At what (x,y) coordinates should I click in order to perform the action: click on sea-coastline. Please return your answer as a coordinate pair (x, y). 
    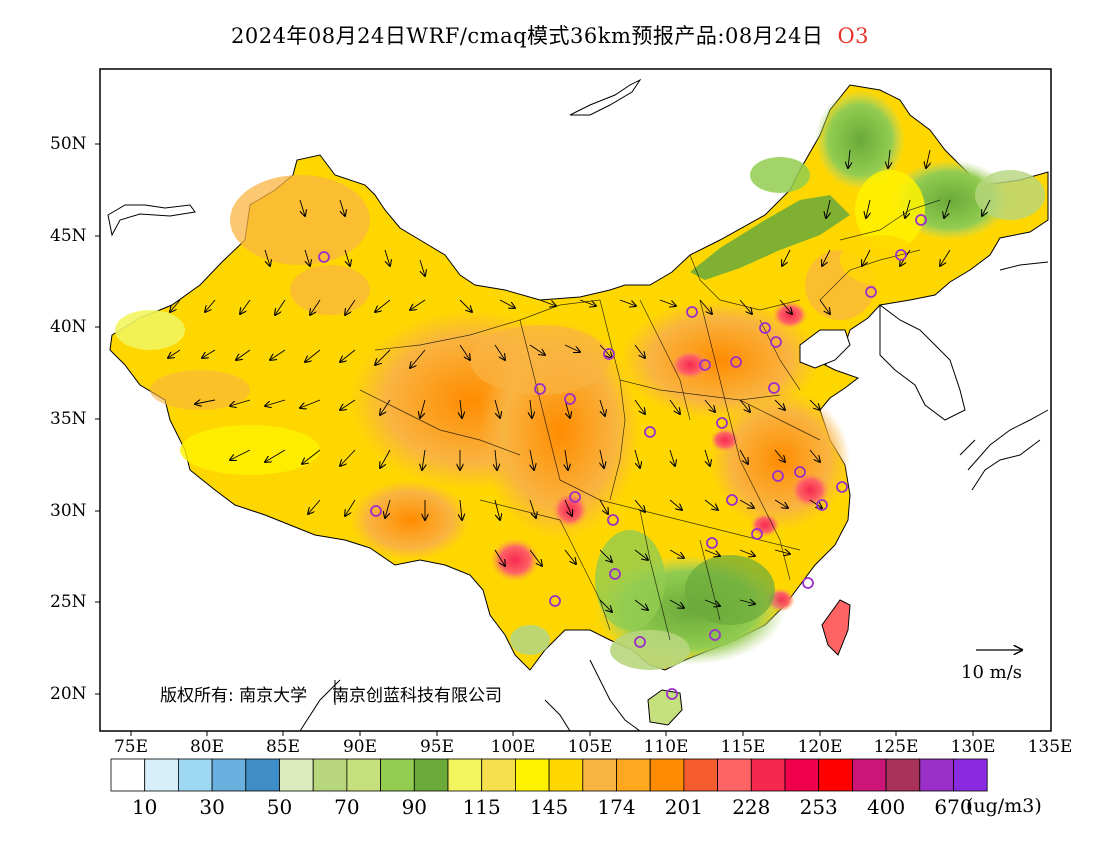
    Looking at the image, I should click on (470, 695).